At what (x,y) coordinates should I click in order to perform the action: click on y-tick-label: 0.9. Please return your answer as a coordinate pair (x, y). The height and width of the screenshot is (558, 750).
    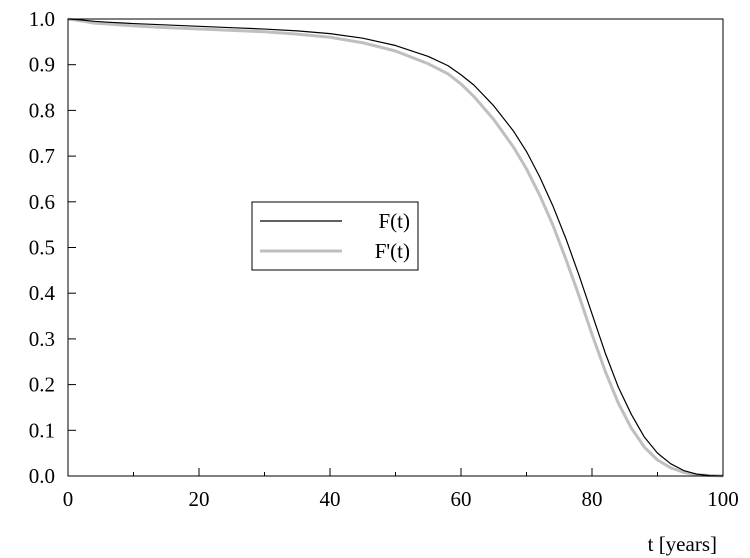
    Looking at the image, I should click on (42, 65).